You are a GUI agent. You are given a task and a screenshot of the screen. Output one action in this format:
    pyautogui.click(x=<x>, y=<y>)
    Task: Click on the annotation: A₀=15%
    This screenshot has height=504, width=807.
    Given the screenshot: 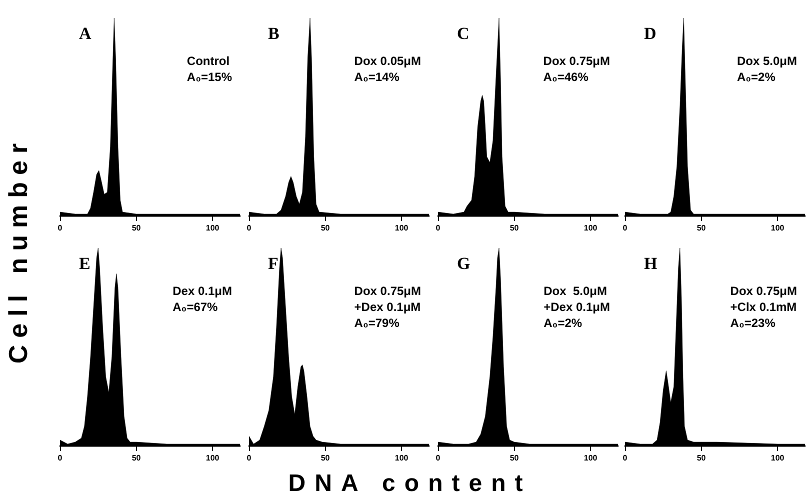 What is the action you would take?
    pyautogui.click(x=209, y=77)
    